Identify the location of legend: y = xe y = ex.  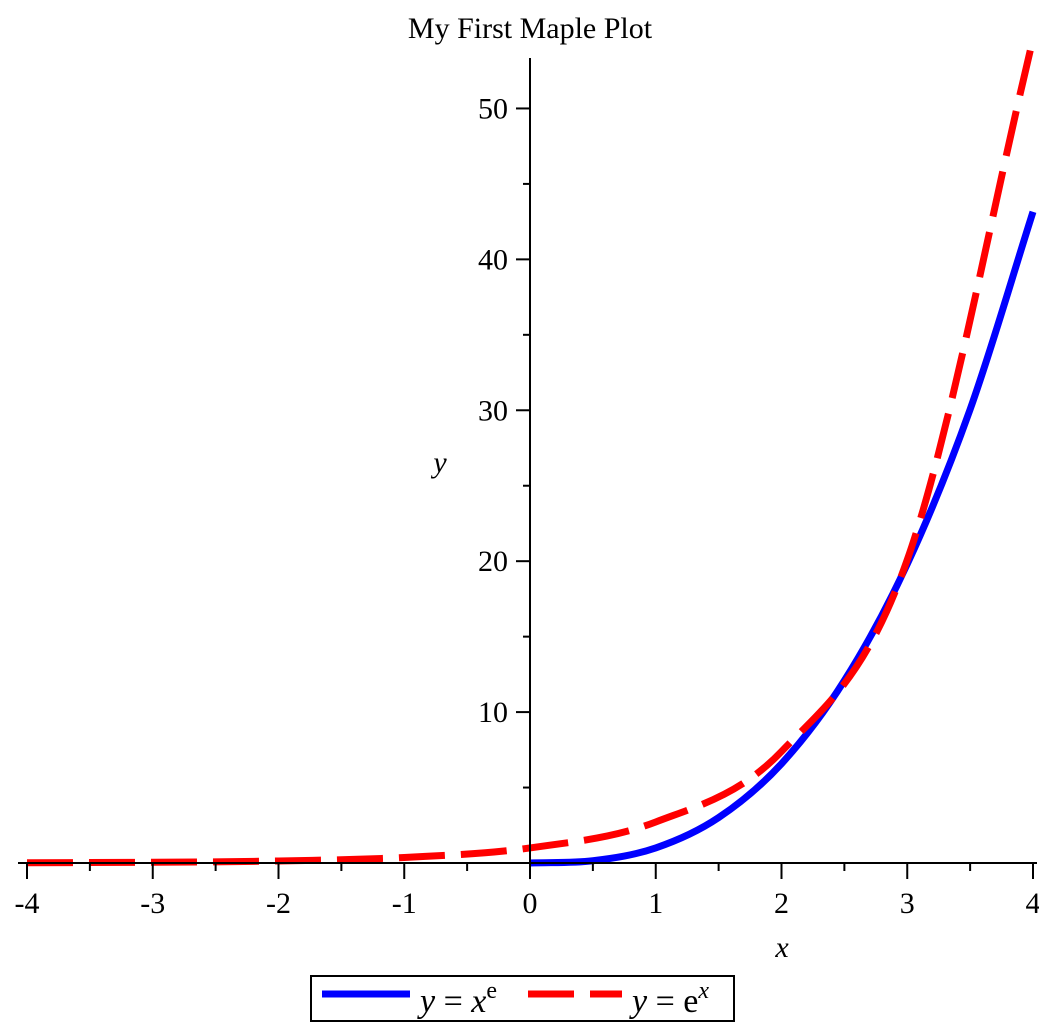
(522, 998).